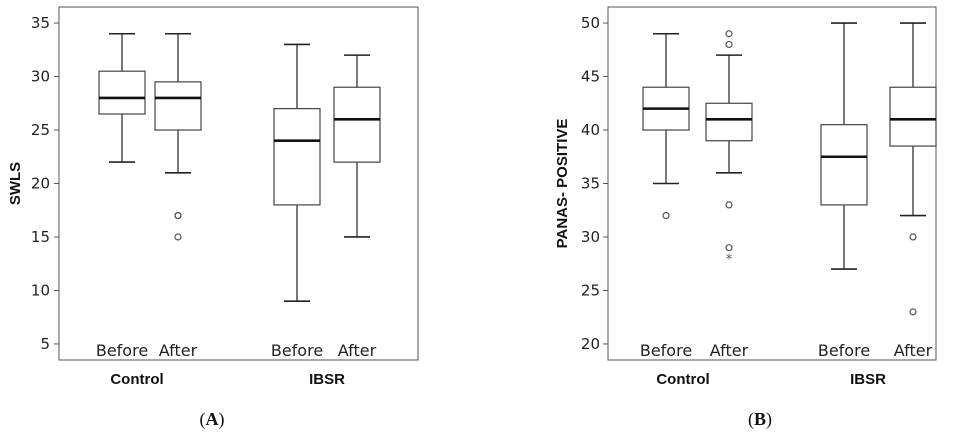  I want to click on panel-letter: B, so click(760, 419).